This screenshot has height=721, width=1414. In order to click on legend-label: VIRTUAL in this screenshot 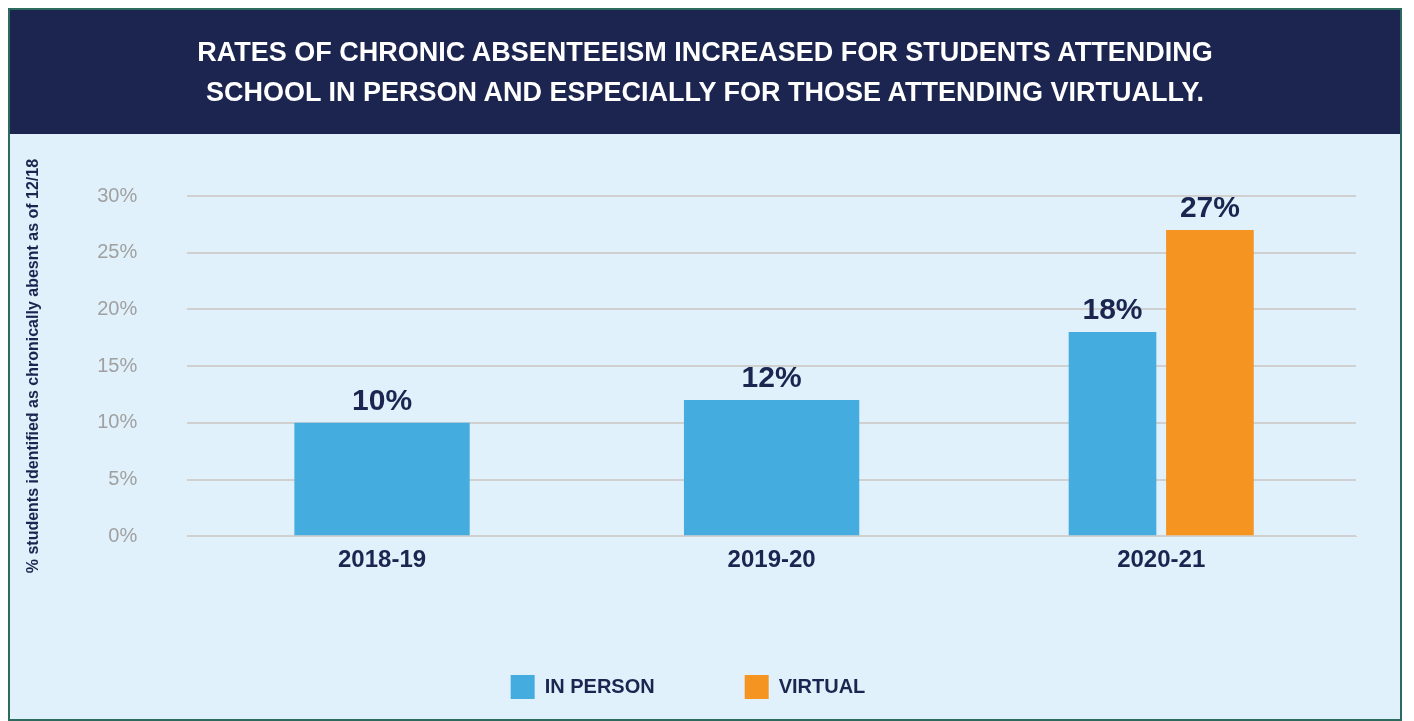, I will do `click(822, 685)`.